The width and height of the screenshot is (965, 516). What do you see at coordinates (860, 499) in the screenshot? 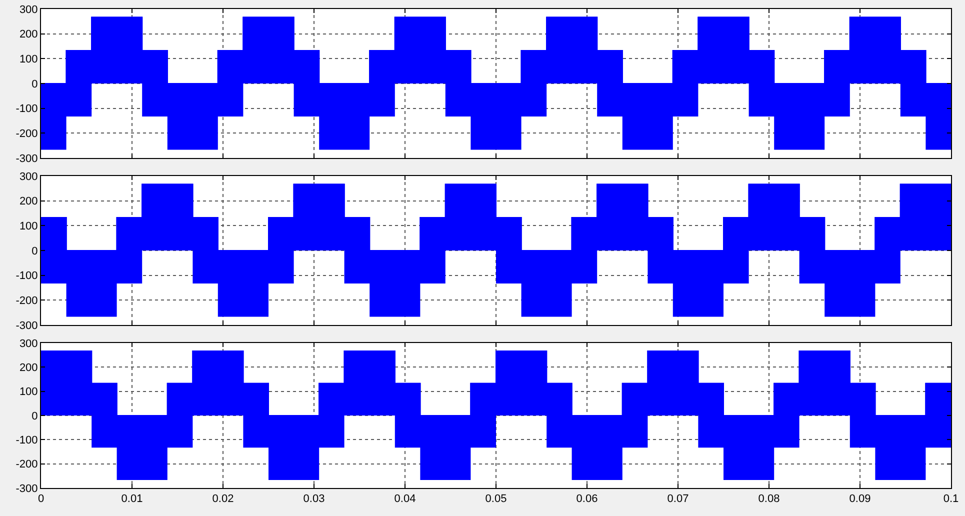
I see `x-tick-label: 0.09` at bounding box center [860, 499].